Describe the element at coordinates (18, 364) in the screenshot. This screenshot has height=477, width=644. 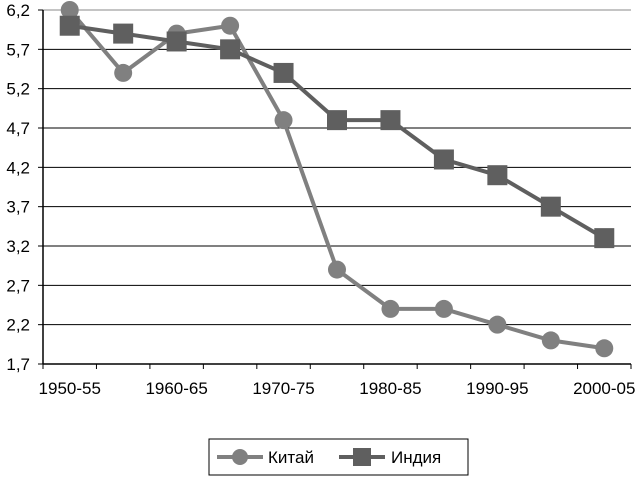
I see `y-tick-label: 1,7` at that location.